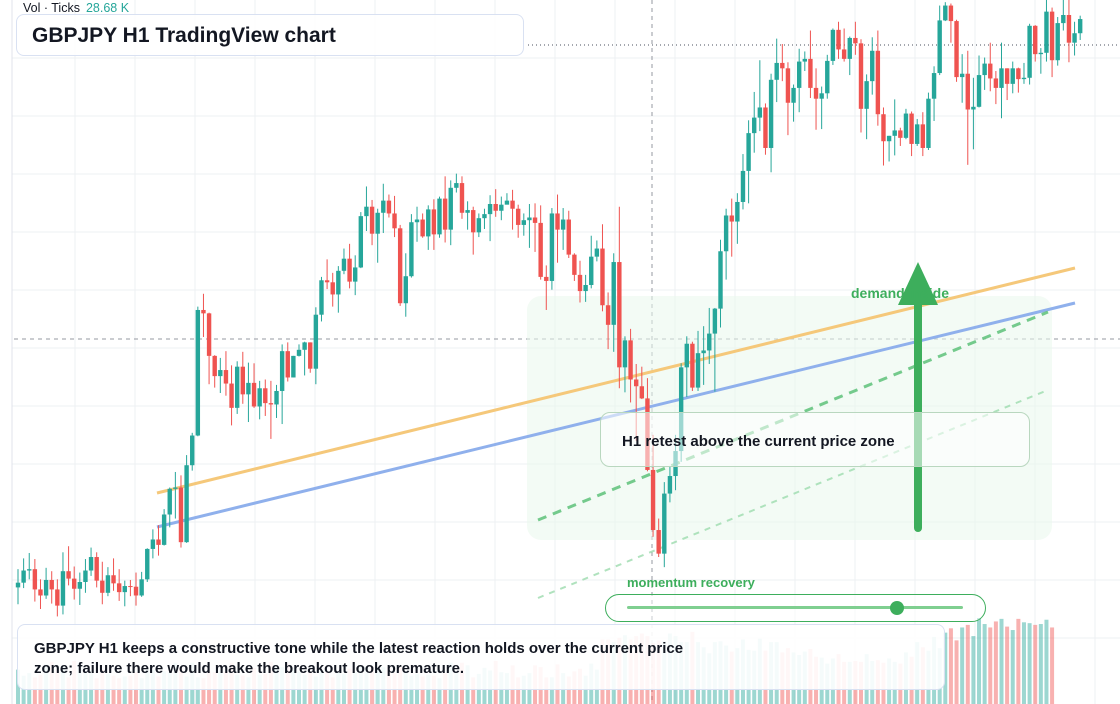  What do you see at coordinates (918, 283) in the screenshot?
I see `demand-arrow-head` at bounding box center [918, 283].